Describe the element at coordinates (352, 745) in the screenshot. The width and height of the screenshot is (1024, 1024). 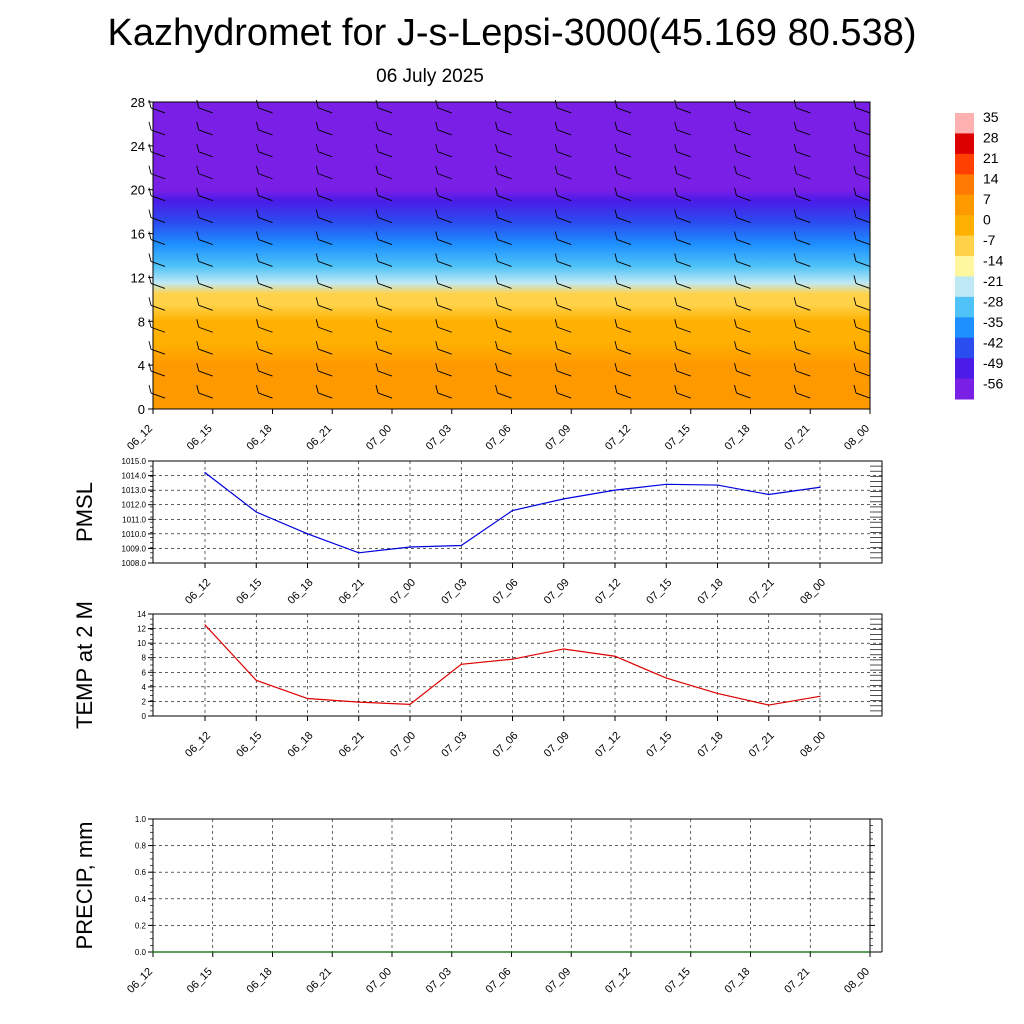
I see `temp-x-tick-label: 06_21` at that location.